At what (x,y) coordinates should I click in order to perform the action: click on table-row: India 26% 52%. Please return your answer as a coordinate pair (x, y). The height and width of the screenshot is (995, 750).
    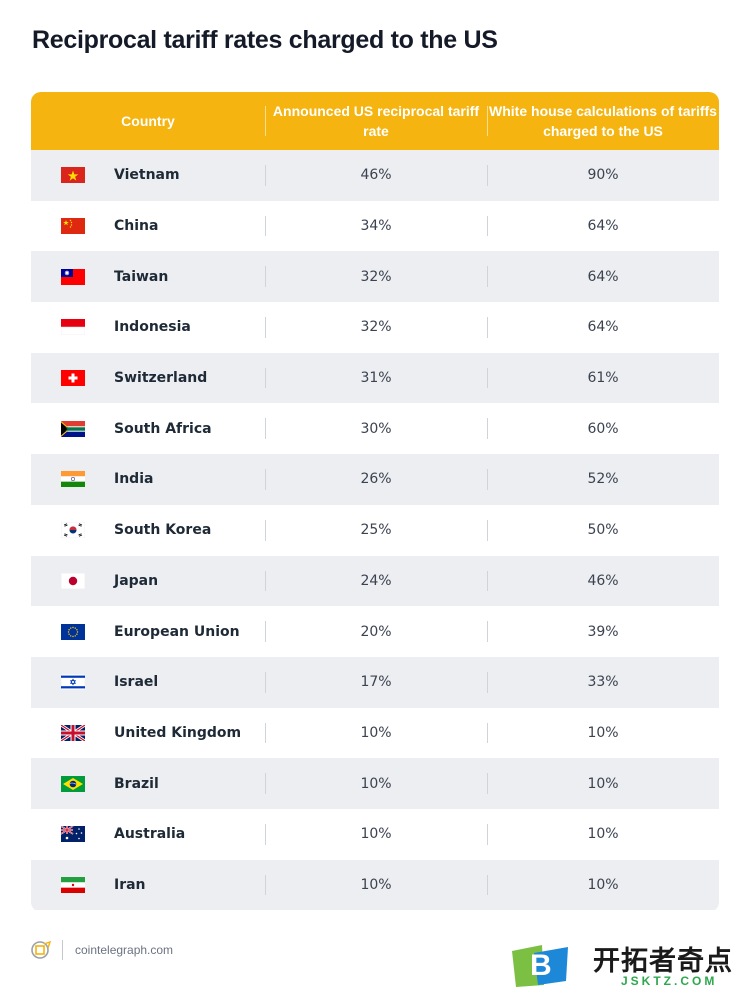
    Looking at the image, I should click on (375, 479).